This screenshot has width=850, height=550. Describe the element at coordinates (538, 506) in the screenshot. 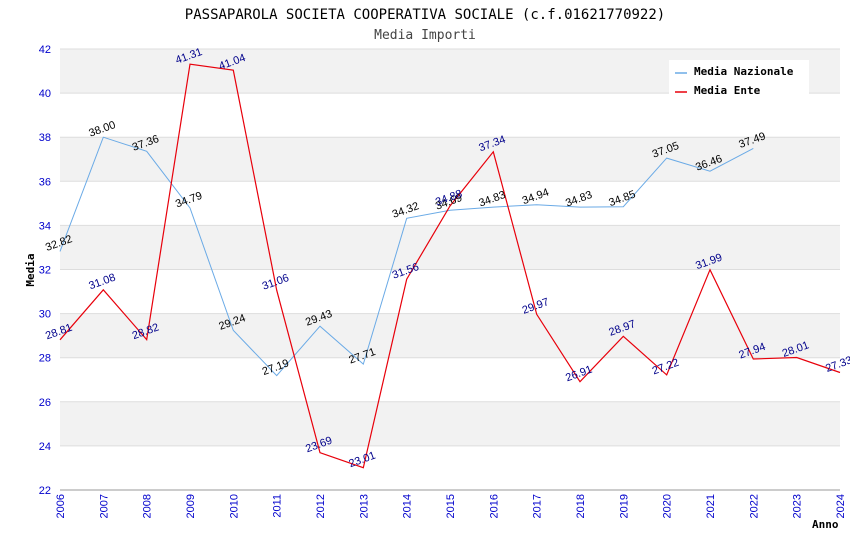

I see `x-tick-label: 2017` at that location.